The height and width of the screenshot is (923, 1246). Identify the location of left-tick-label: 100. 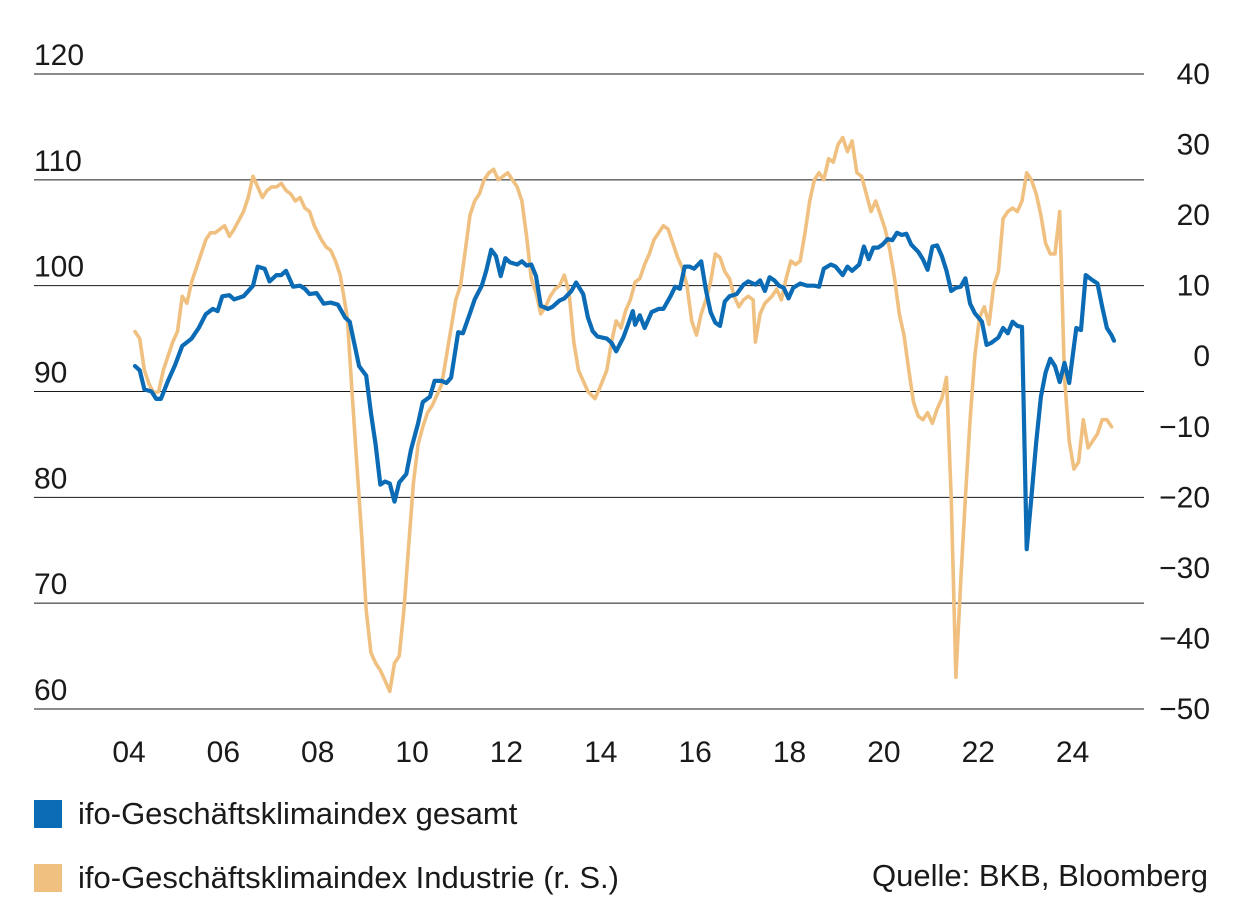
(59, 267).